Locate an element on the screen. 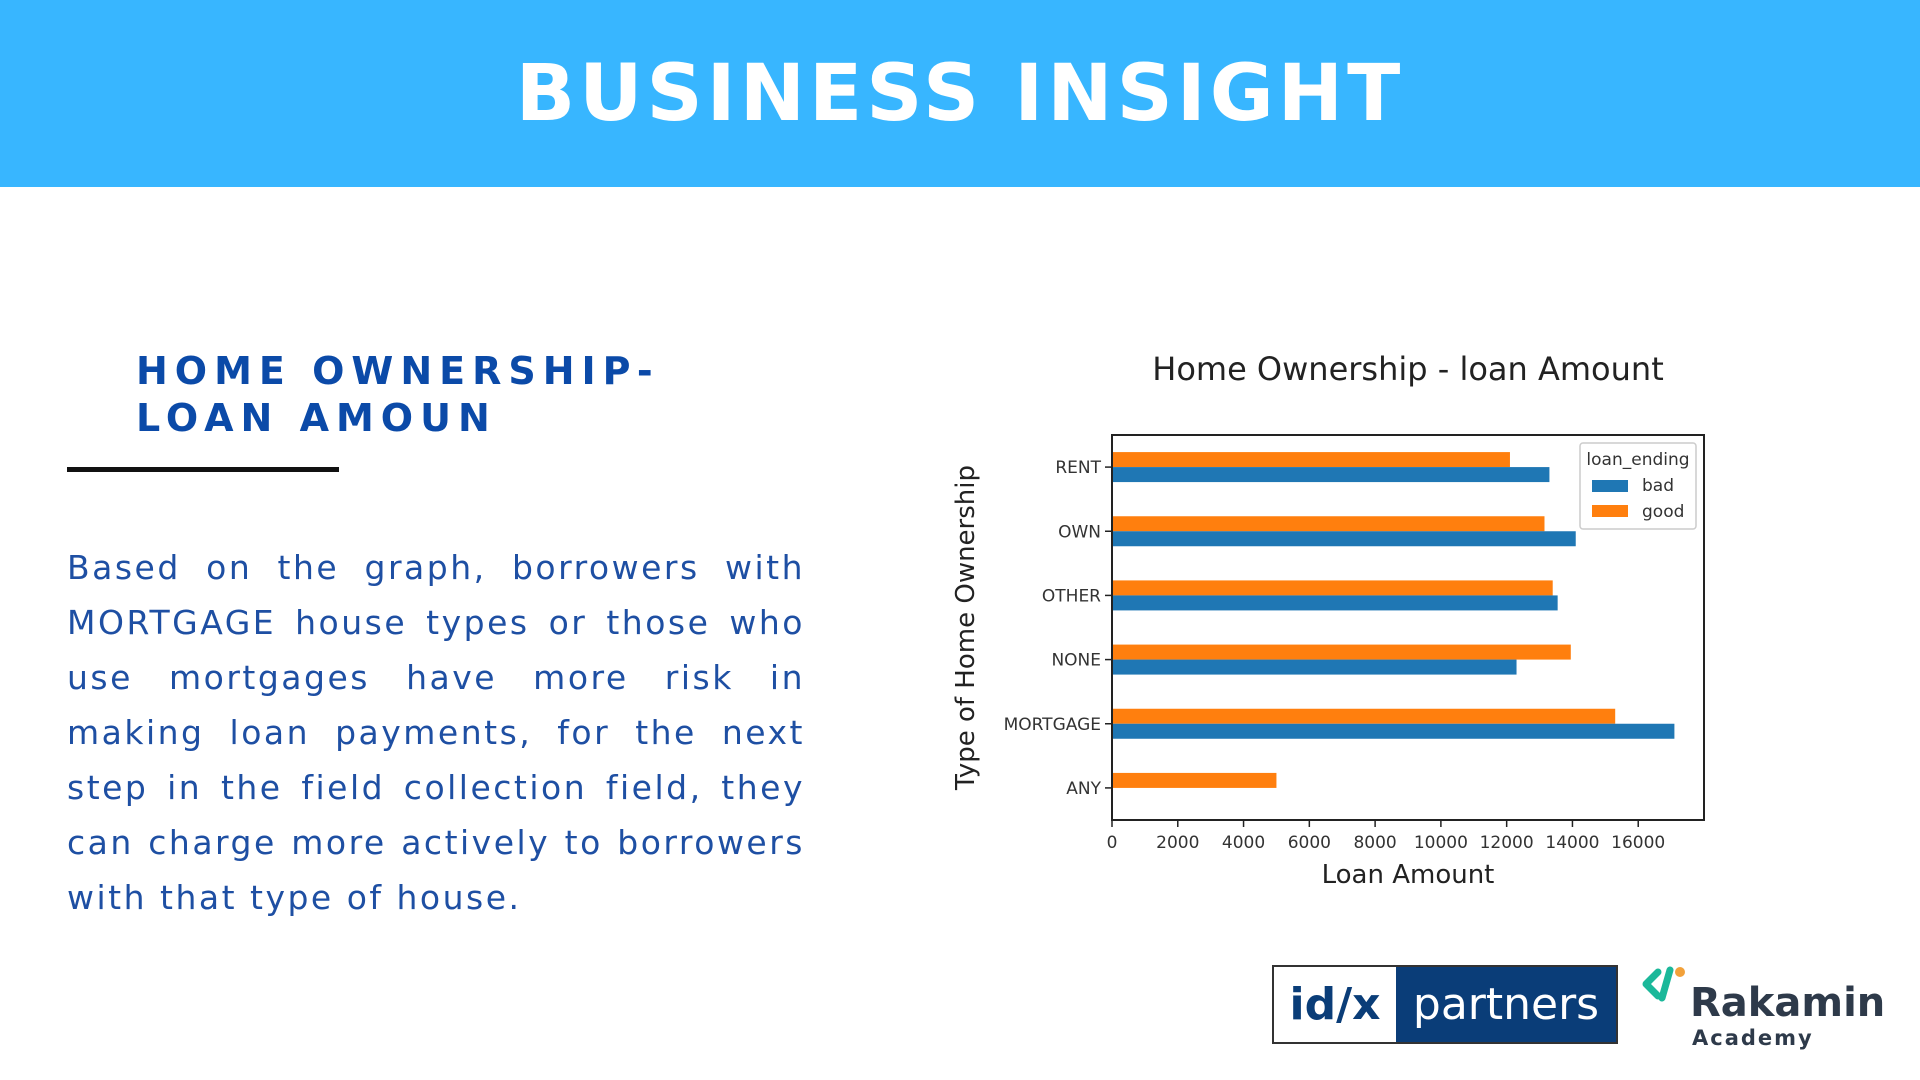  y-tick-label-mortgage: MORTGAGE is located at coordinates (1052, 725).